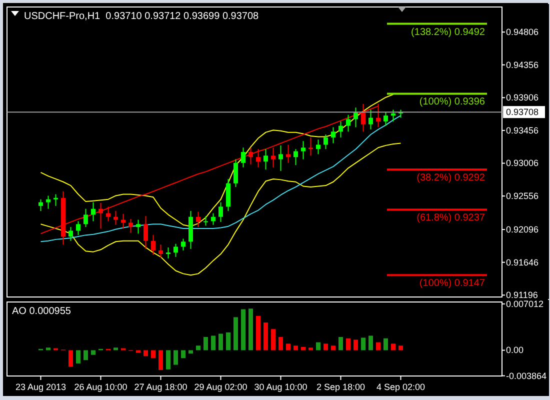 Image resolution: width=550 pixels, height=400 pixels. Describe the element at coordinates (161, 387) in the screenshot. I see `x-tick-label: 27 Aug 18:00` at that location.